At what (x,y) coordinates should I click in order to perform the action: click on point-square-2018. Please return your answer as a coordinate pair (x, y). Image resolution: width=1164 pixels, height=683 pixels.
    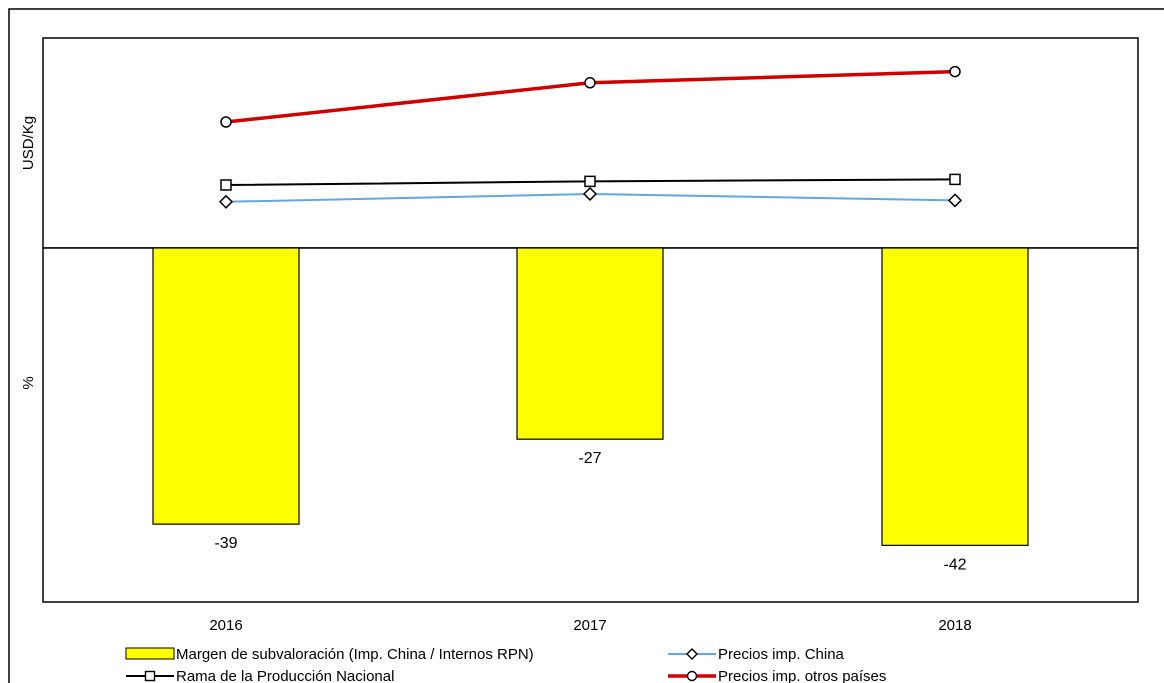
    Looking at the image, I should click on (955, 179).